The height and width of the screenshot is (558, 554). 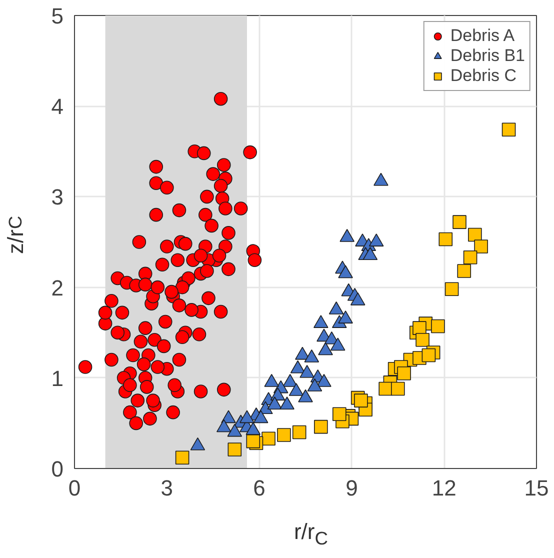 I want to click on x-axis-title: r/r$_{C}$, so click(x=310, y=534).